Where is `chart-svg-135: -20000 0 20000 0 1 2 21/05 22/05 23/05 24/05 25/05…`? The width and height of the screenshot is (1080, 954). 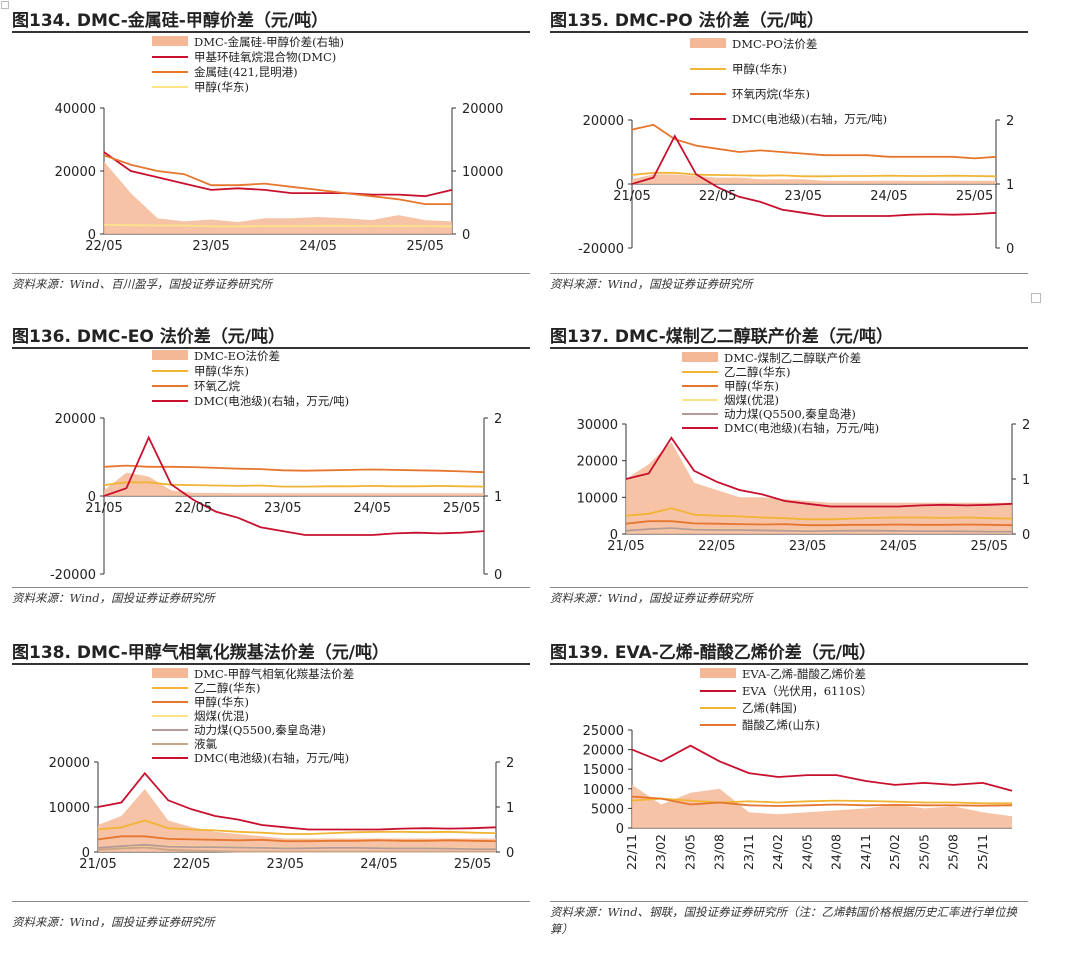
chart-svg-135: -20000 0 20000 0 1 2 21/05 22/05 23/05 24/05 25/05… is located at coordinates (796, 147).